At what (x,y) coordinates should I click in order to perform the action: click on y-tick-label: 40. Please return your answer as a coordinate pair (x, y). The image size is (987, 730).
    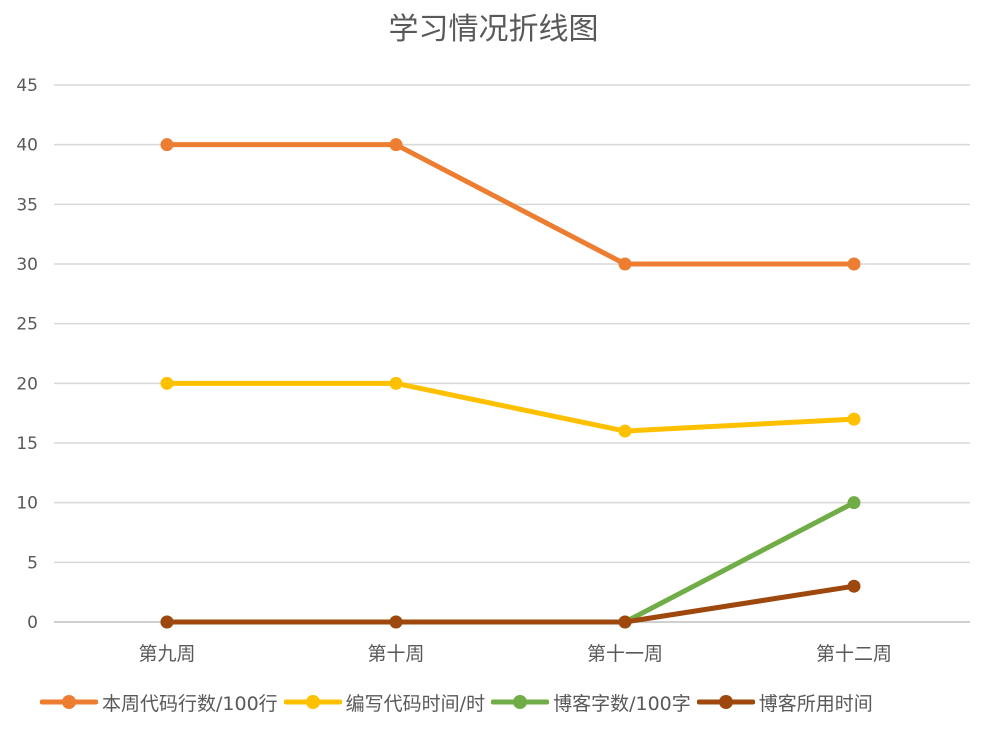
    Looking at the image, I should click on (27, 146).